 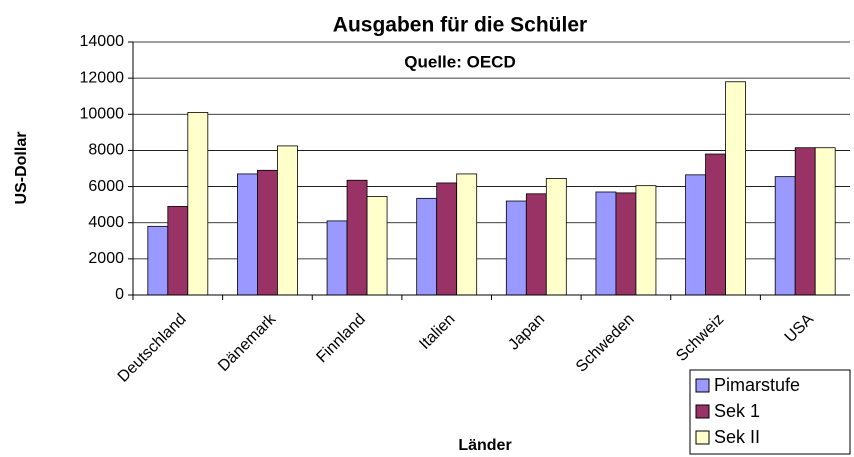 I want to click on chart-subtitle: Quelle: OECD, so click(x=459, y=61).